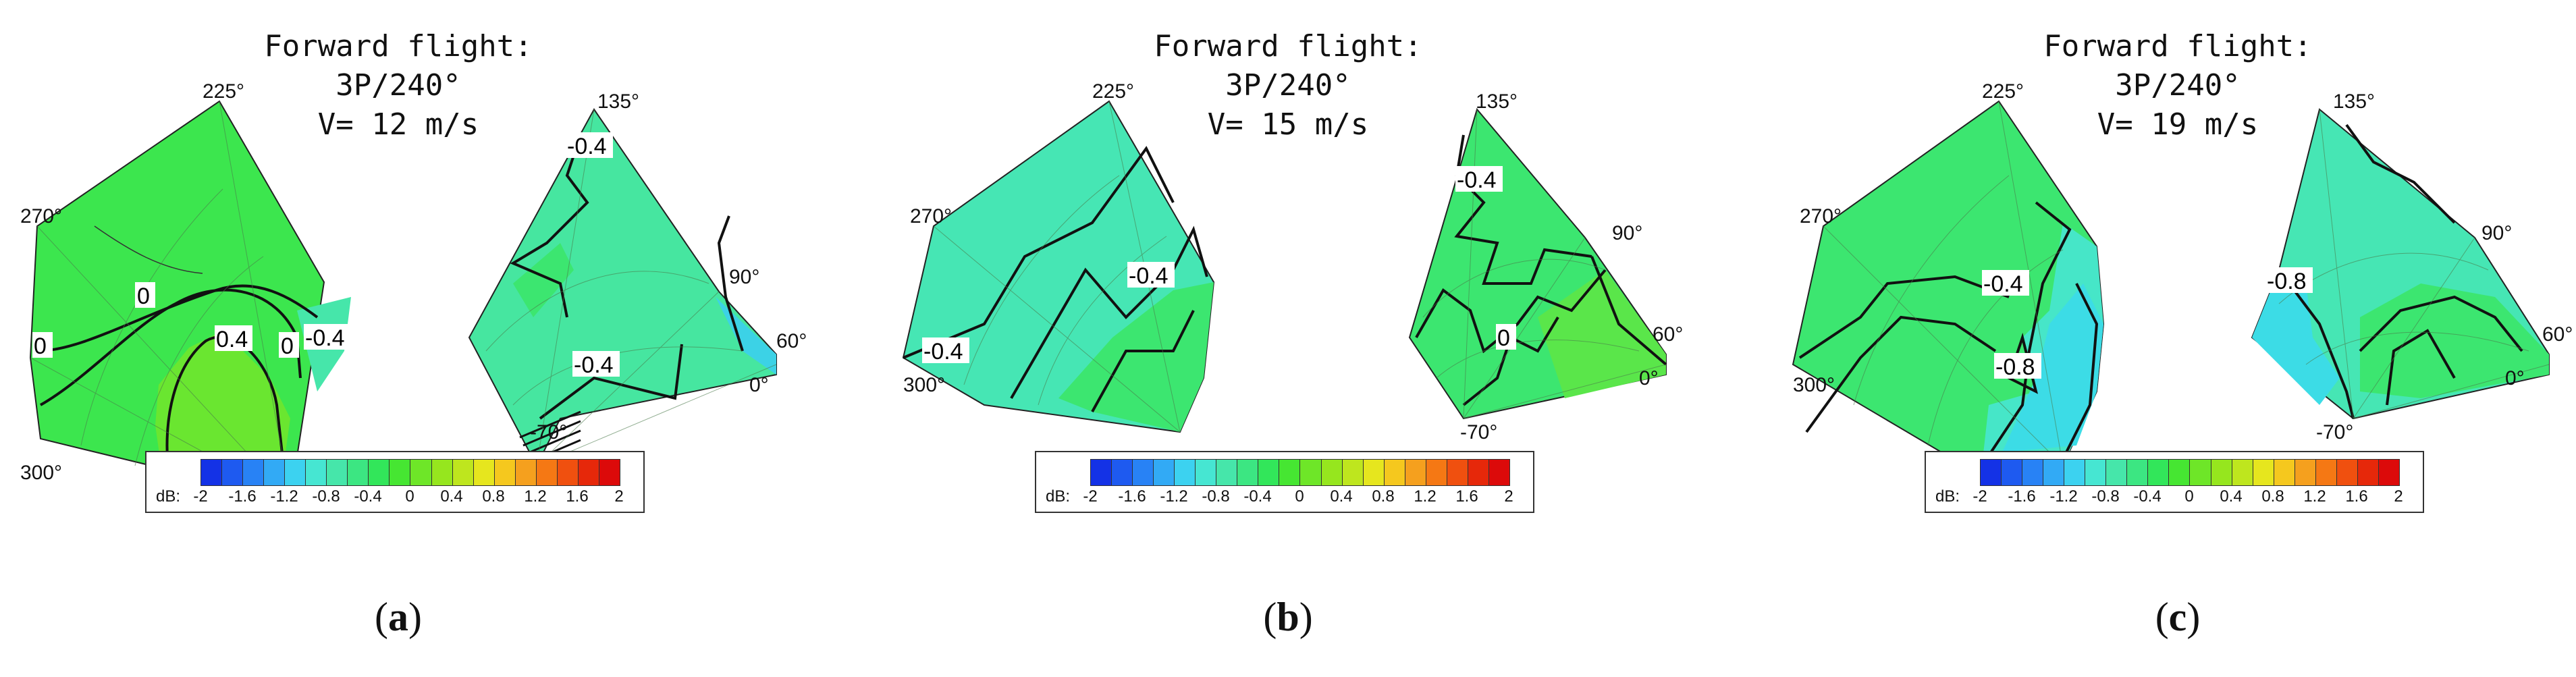  Describe the element at coordinates (1257, 496) in the screenshot. I see `colorbar-tick-label: -0.4` at that location.